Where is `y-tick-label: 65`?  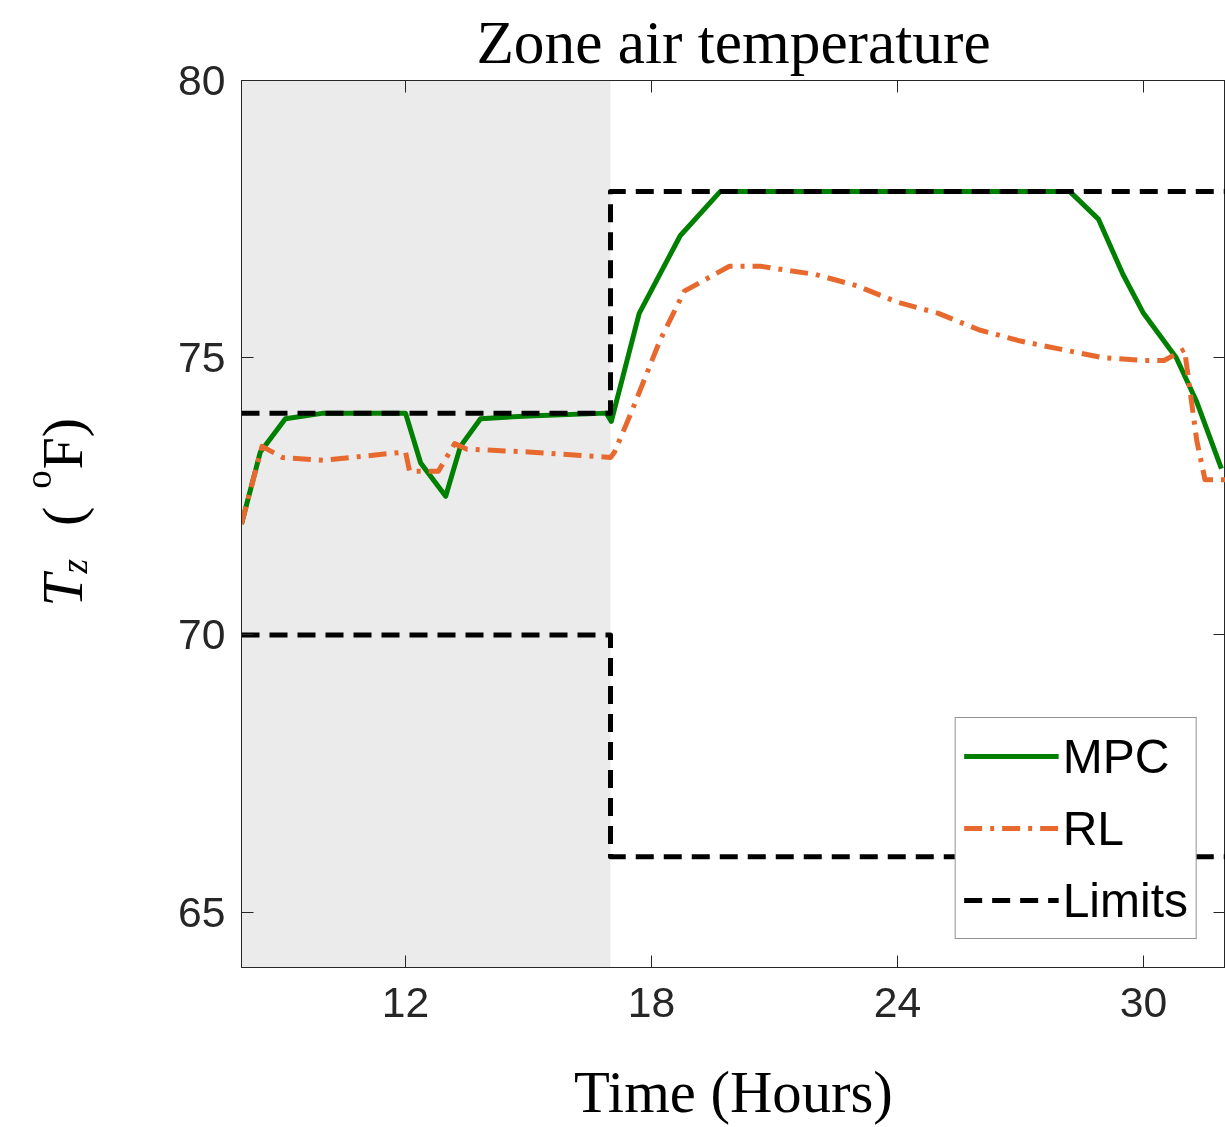 y-tick-label: 65 is located at coordinates (202, 911).